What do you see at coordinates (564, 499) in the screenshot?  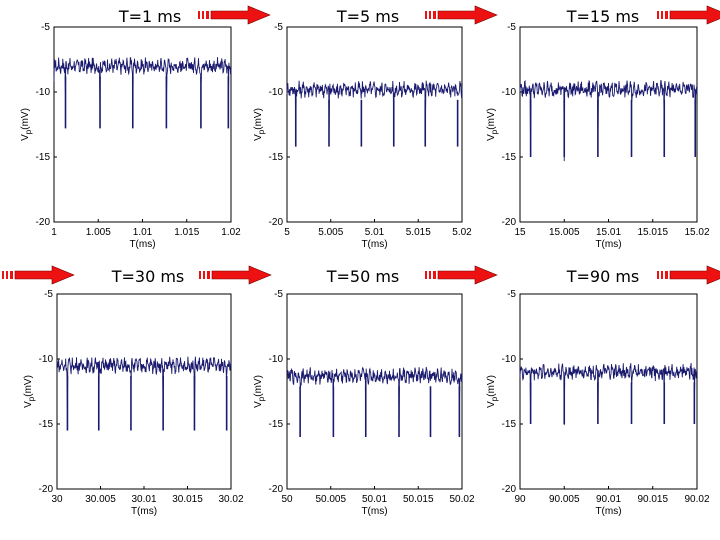 I see `x-tick-label: 90.005` at bounding box center [564, 499].